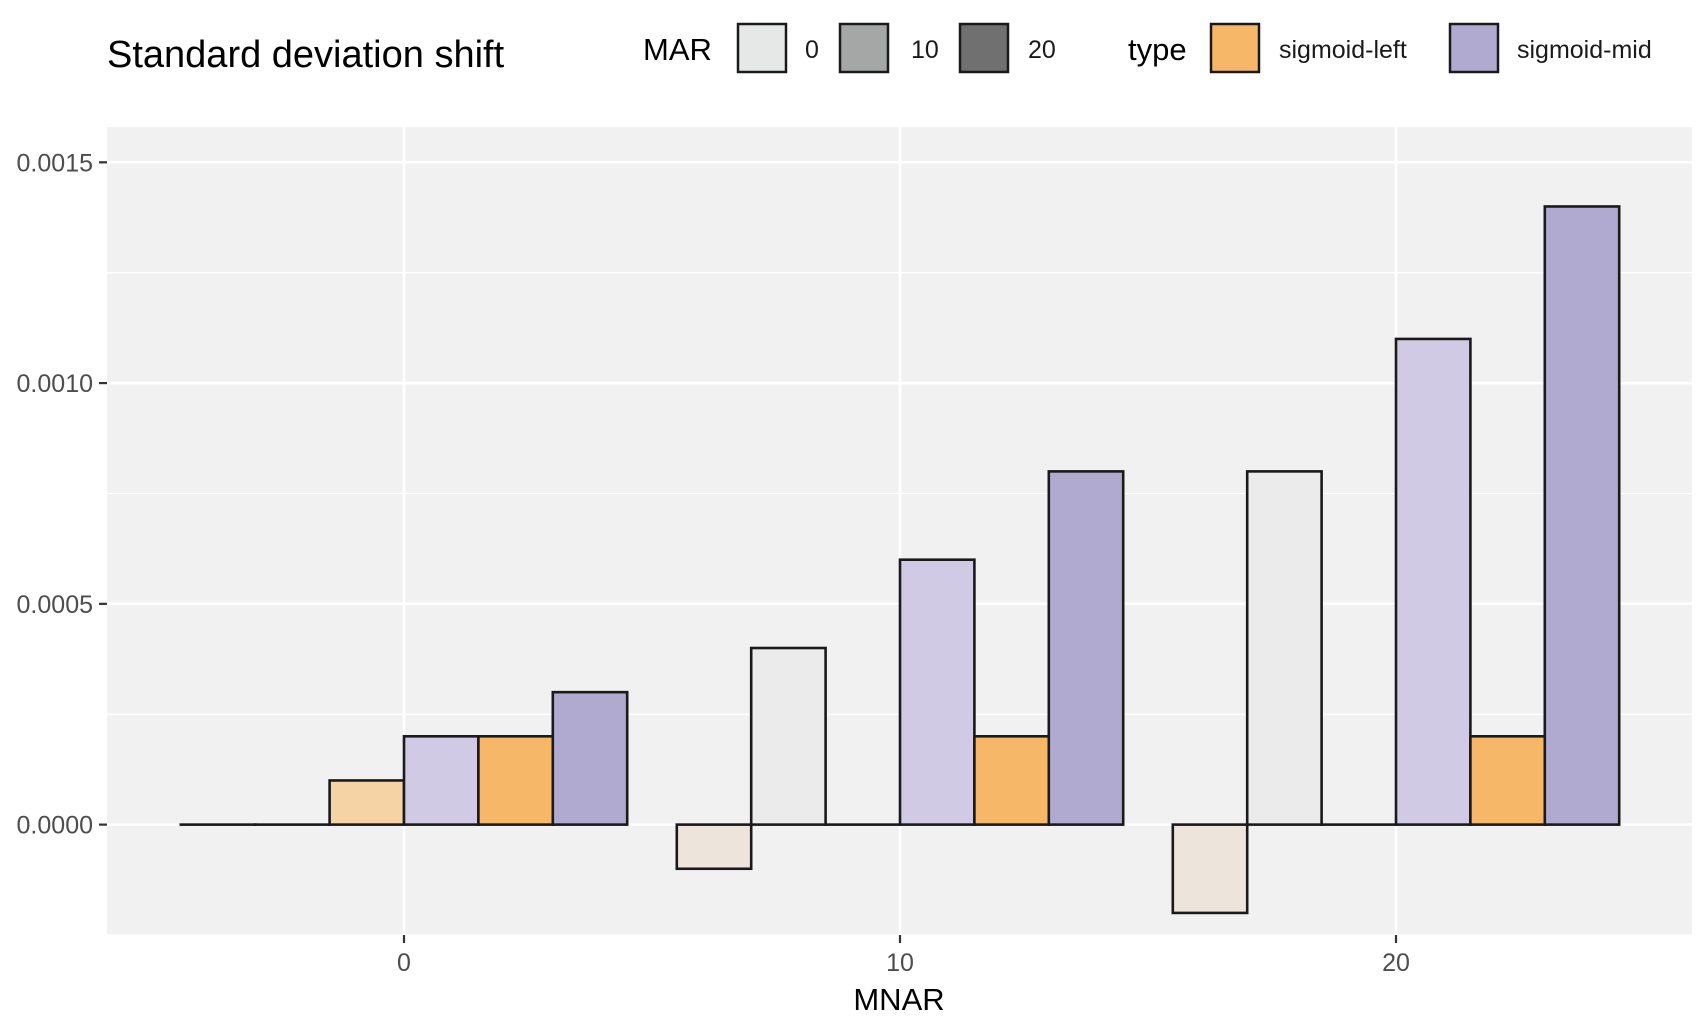  Describe the element at coordinates (788, 736) in the screenshot. I see `bar-mnar10-mar0-sigmoid-mid` at that location.